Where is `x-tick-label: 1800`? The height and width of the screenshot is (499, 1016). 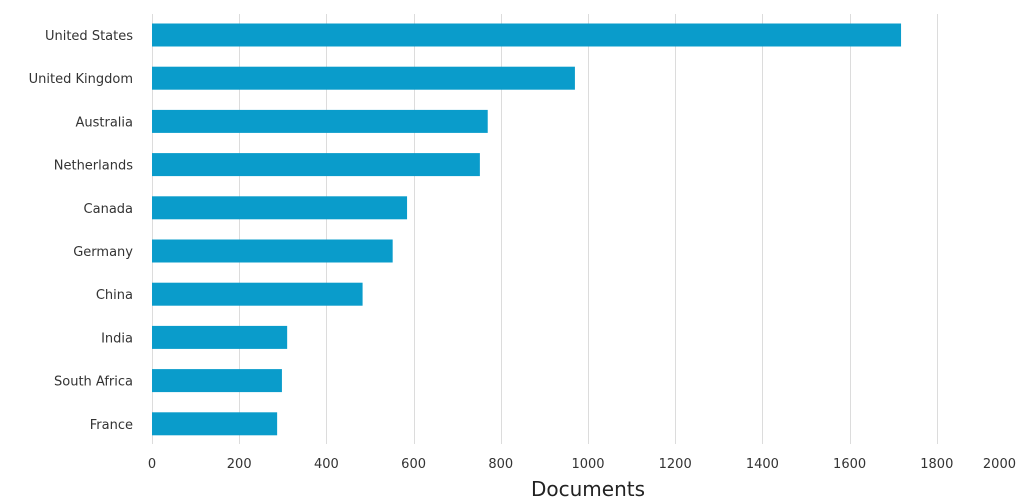
x-tick-label: 1800 is located at coordinates (936, 464).